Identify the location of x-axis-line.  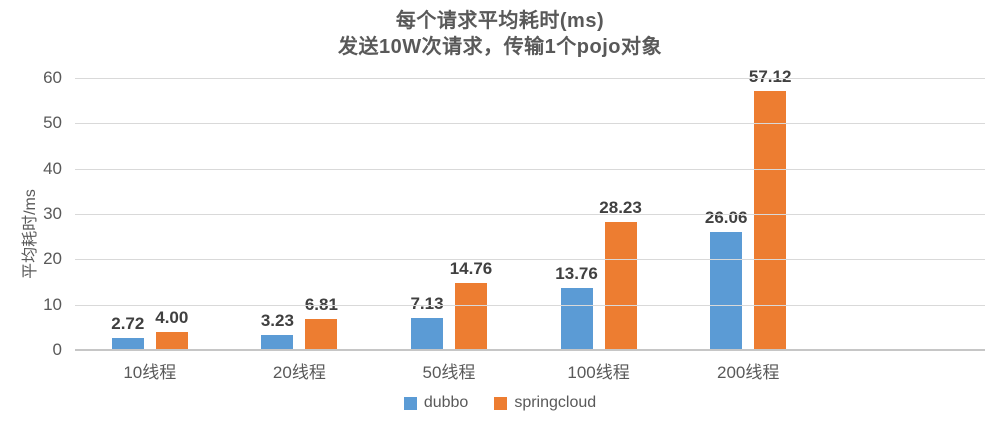
(530, 350).